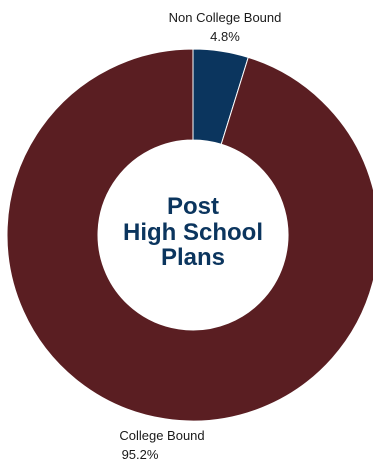 The image size is (373, 460). I want to click on slice-label-non-college-value: 4.8%, so click(225, 36).